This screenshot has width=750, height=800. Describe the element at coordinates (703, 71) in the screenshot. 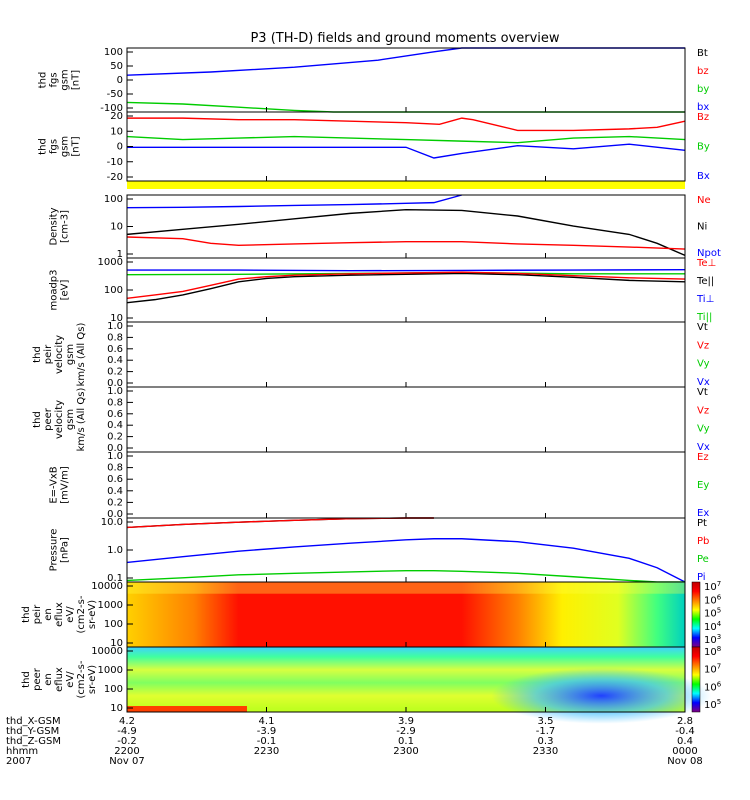

I see `legend-bz: bz` at that location.